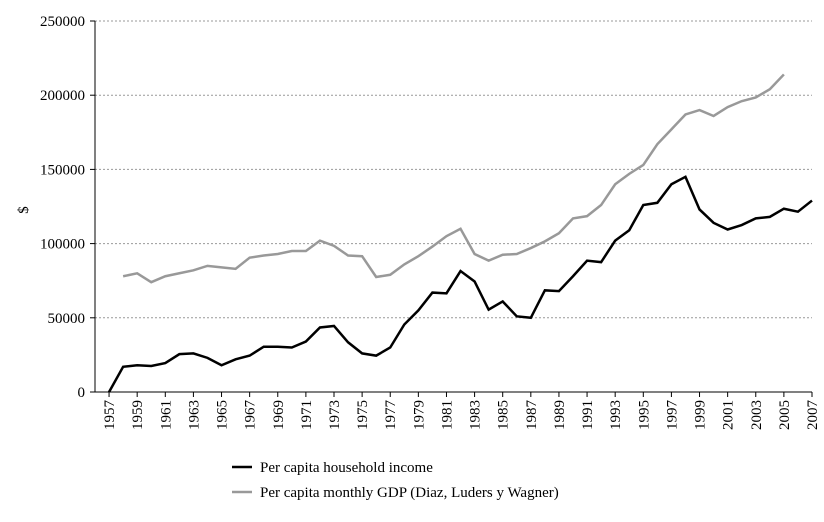 Image resolution: width=824 pixels, height=522 pixels. What do you see at coordinates (504, 415) in the screenshot?
I see `x-tick-label: 1985` at bounding box center [504, 415].